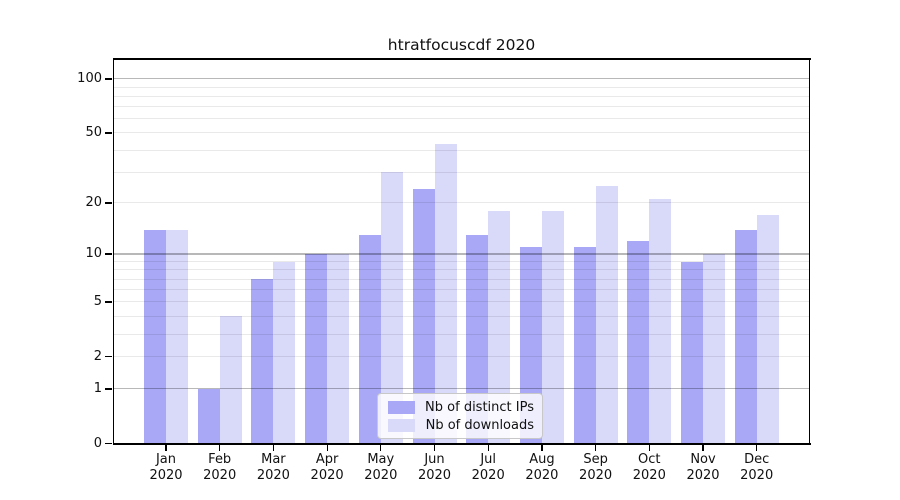 The height and width of the screenshot is (500, 900). Describe the element at coordinates (542, 459) in the screenshot. I see `x-tick-month: Aug` at that location.